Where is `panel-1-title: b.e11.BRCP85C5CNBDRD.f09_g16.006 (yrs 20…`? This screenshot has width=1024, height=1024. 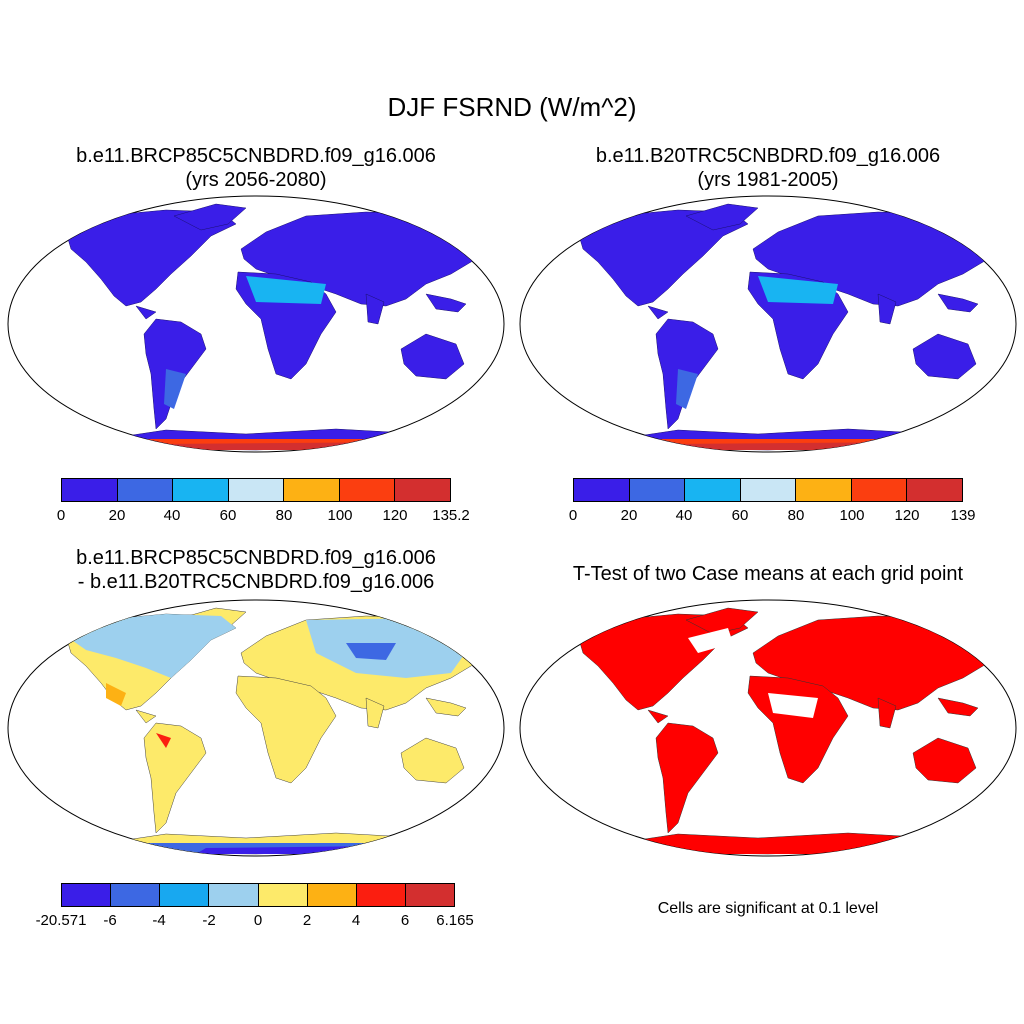 panel-1-title: b.e11.BRCP85C5CNBDRD.f09_g16.006 (yrs 20… is located at coordinates (256, 168).